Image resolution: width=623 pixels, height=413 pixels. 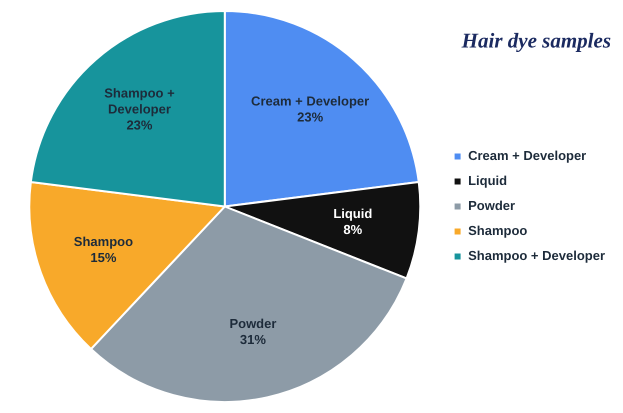 What do you see at coordinates (535, 40) in the screenshot?
I see `text: Hair dye samples` at bounding box center [535, 40].